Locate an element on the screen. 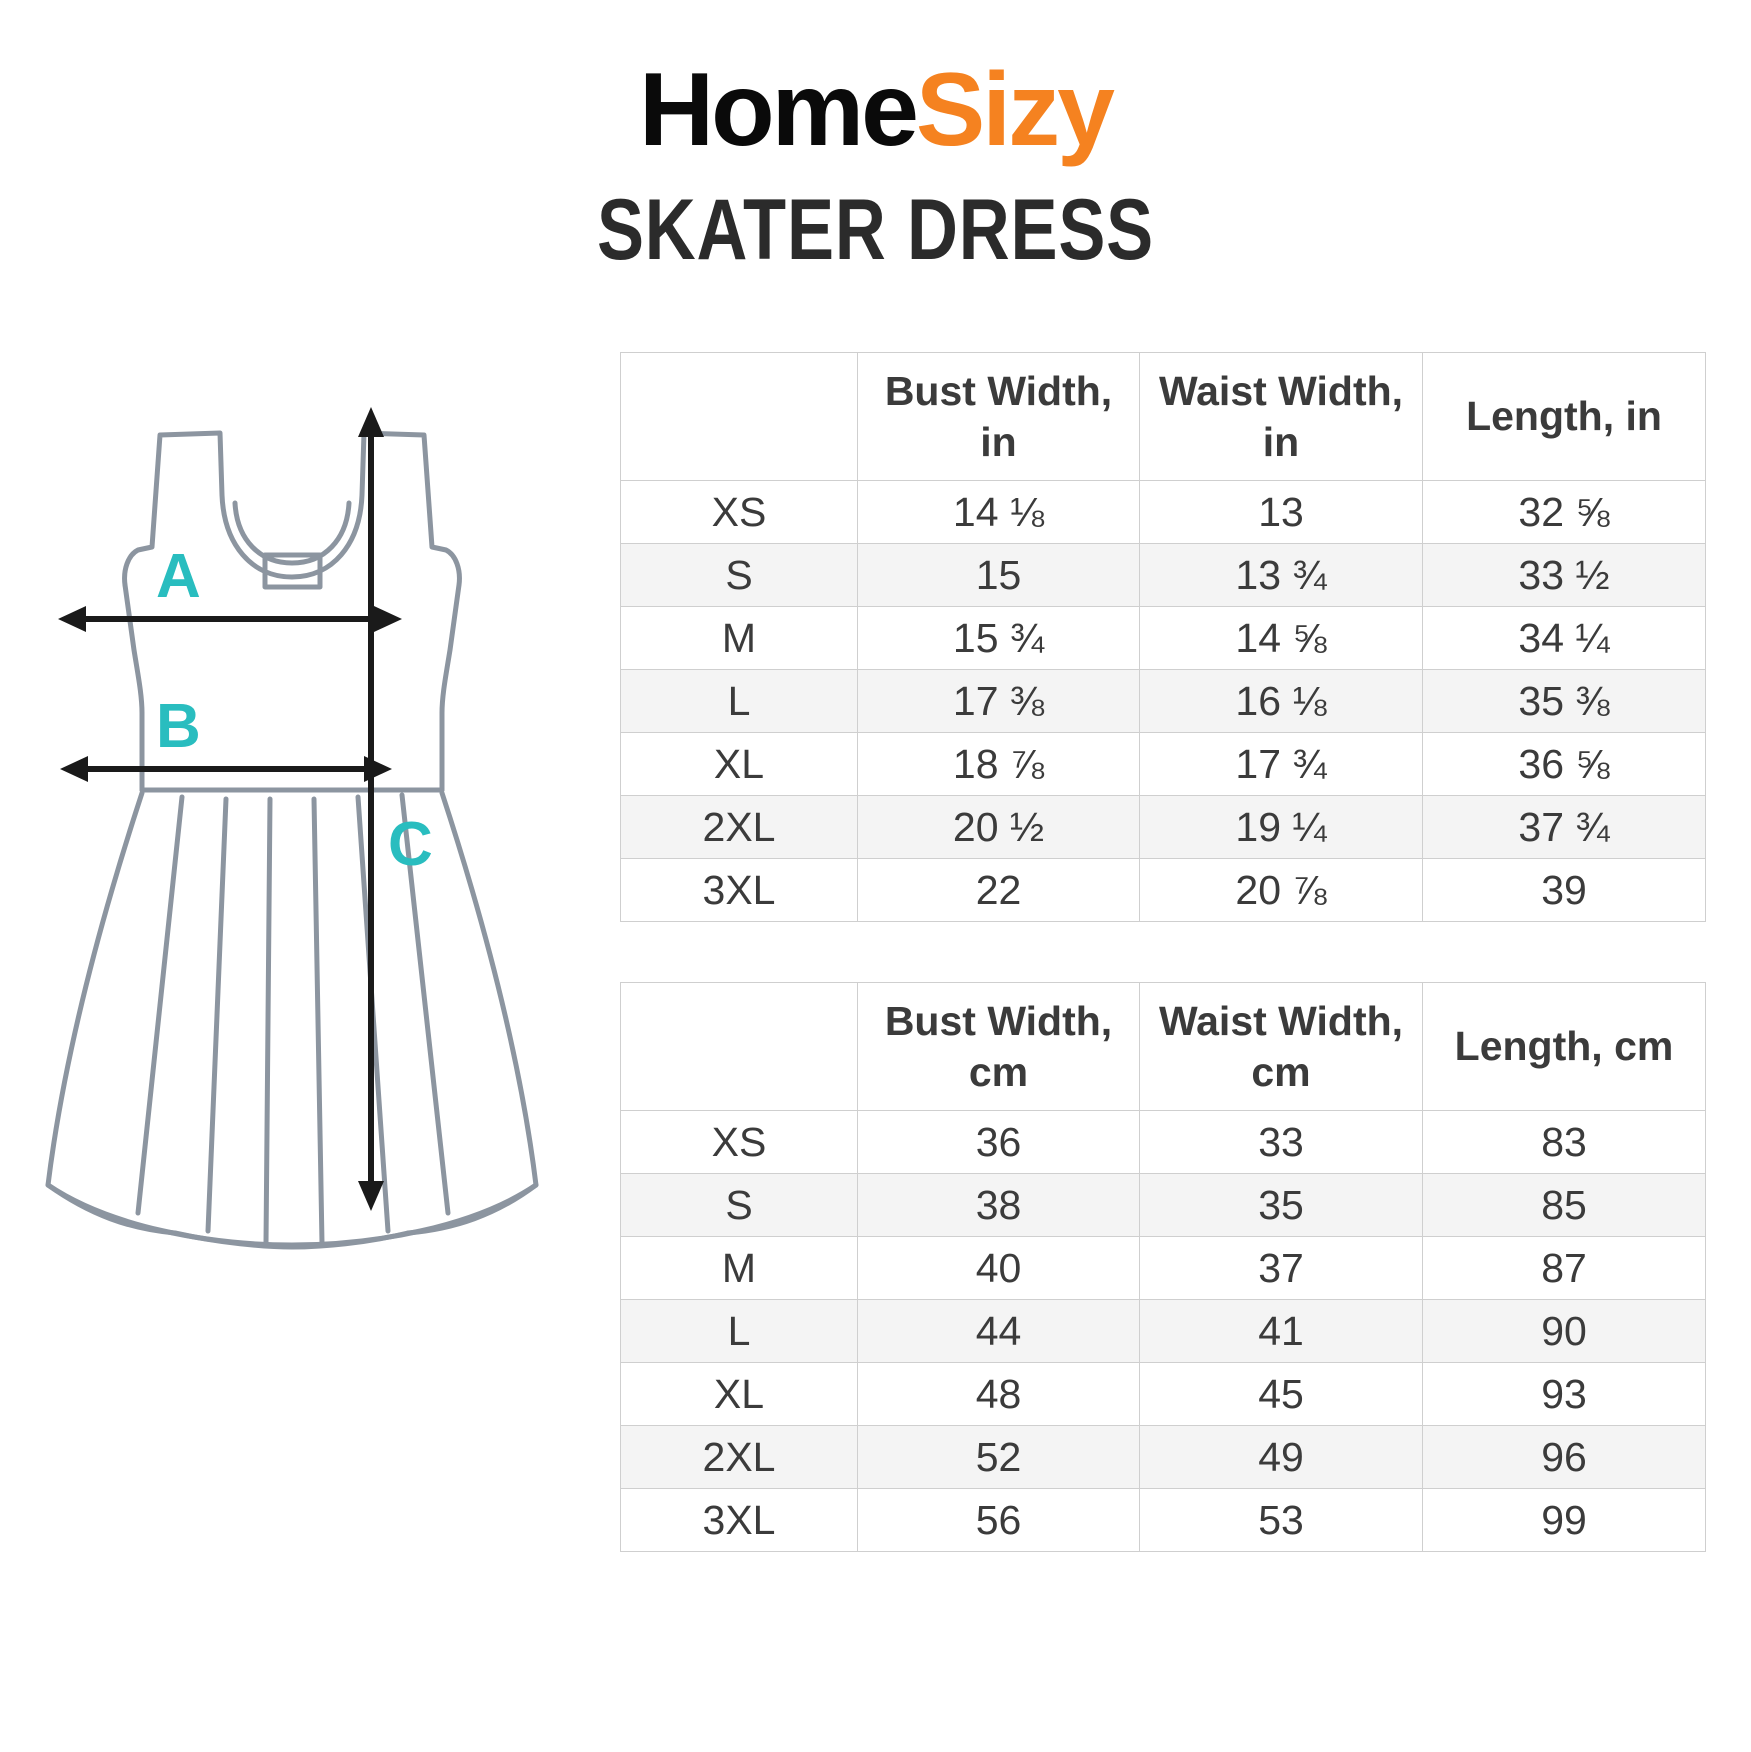 The width and height of the screenshot is (1751, 1752). cell-bust: 18 ⅞ is located at coordinates (998, 764).